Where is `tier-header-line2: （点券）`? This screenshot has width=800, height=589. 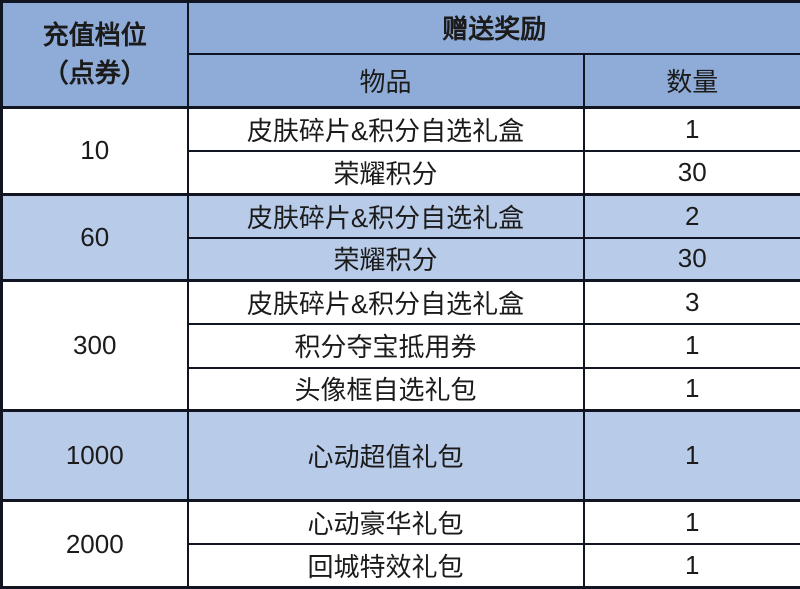
tier-header-line2: （点券） is located at coordinates (94, 72).